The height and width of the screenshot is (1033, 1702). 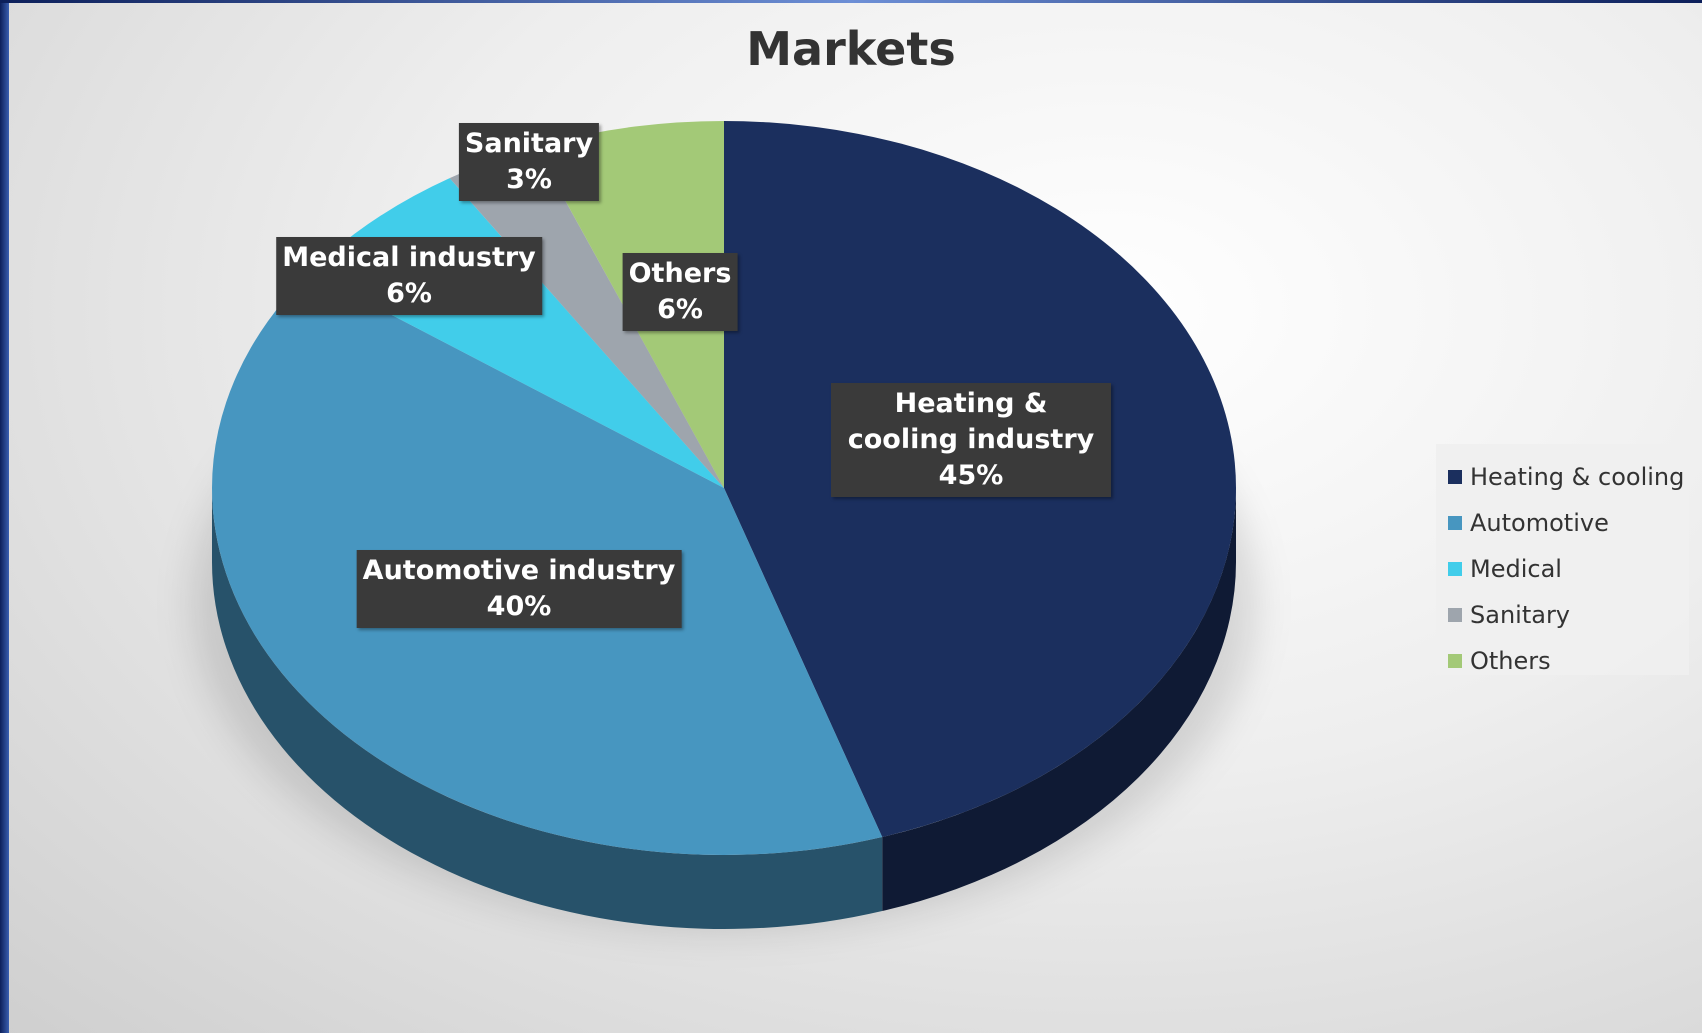 I want to click on legend-label: Medical, so click(x=1516, y=569).